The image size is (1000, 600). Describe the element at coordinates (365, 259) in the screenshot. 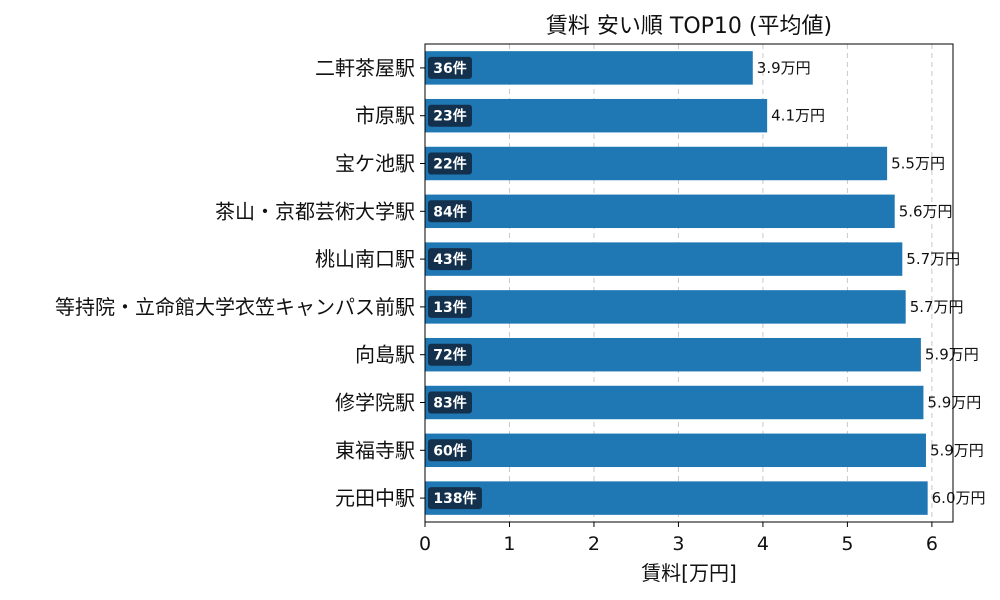

I see `category-label: 桃山南口駅` at that location.